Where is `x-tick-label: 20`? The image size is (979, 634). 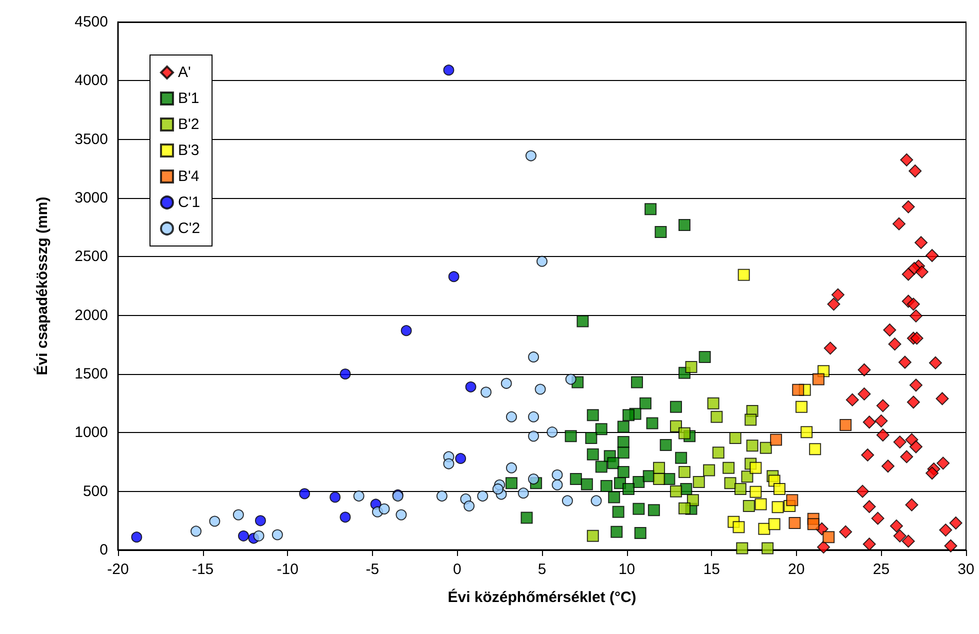 x-tick-label: 20 is located at coordinates (796, 569).